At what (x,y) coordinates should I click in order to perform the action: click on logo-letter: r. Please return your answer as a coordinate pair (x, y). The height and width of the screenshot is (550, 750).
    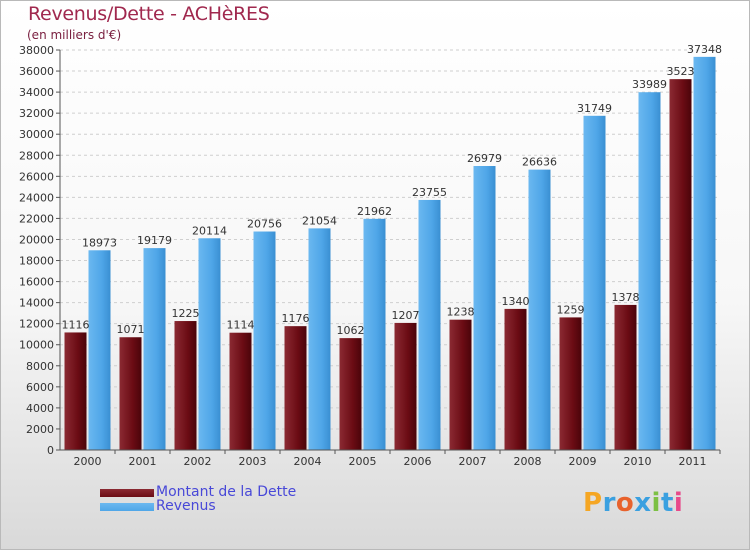
    Looking at the image, I should click on (609, 503).